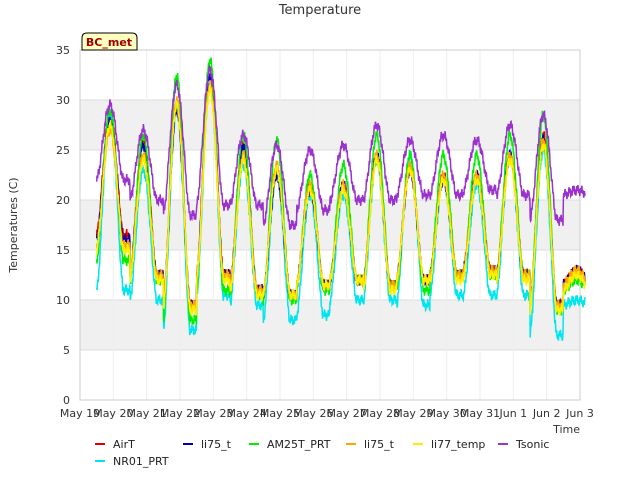 The height and width of the screenshot is (480, 640). Describe the element at coordinates (66, 350) in the screenshot. I see `y-tick-label: 5` at that location.